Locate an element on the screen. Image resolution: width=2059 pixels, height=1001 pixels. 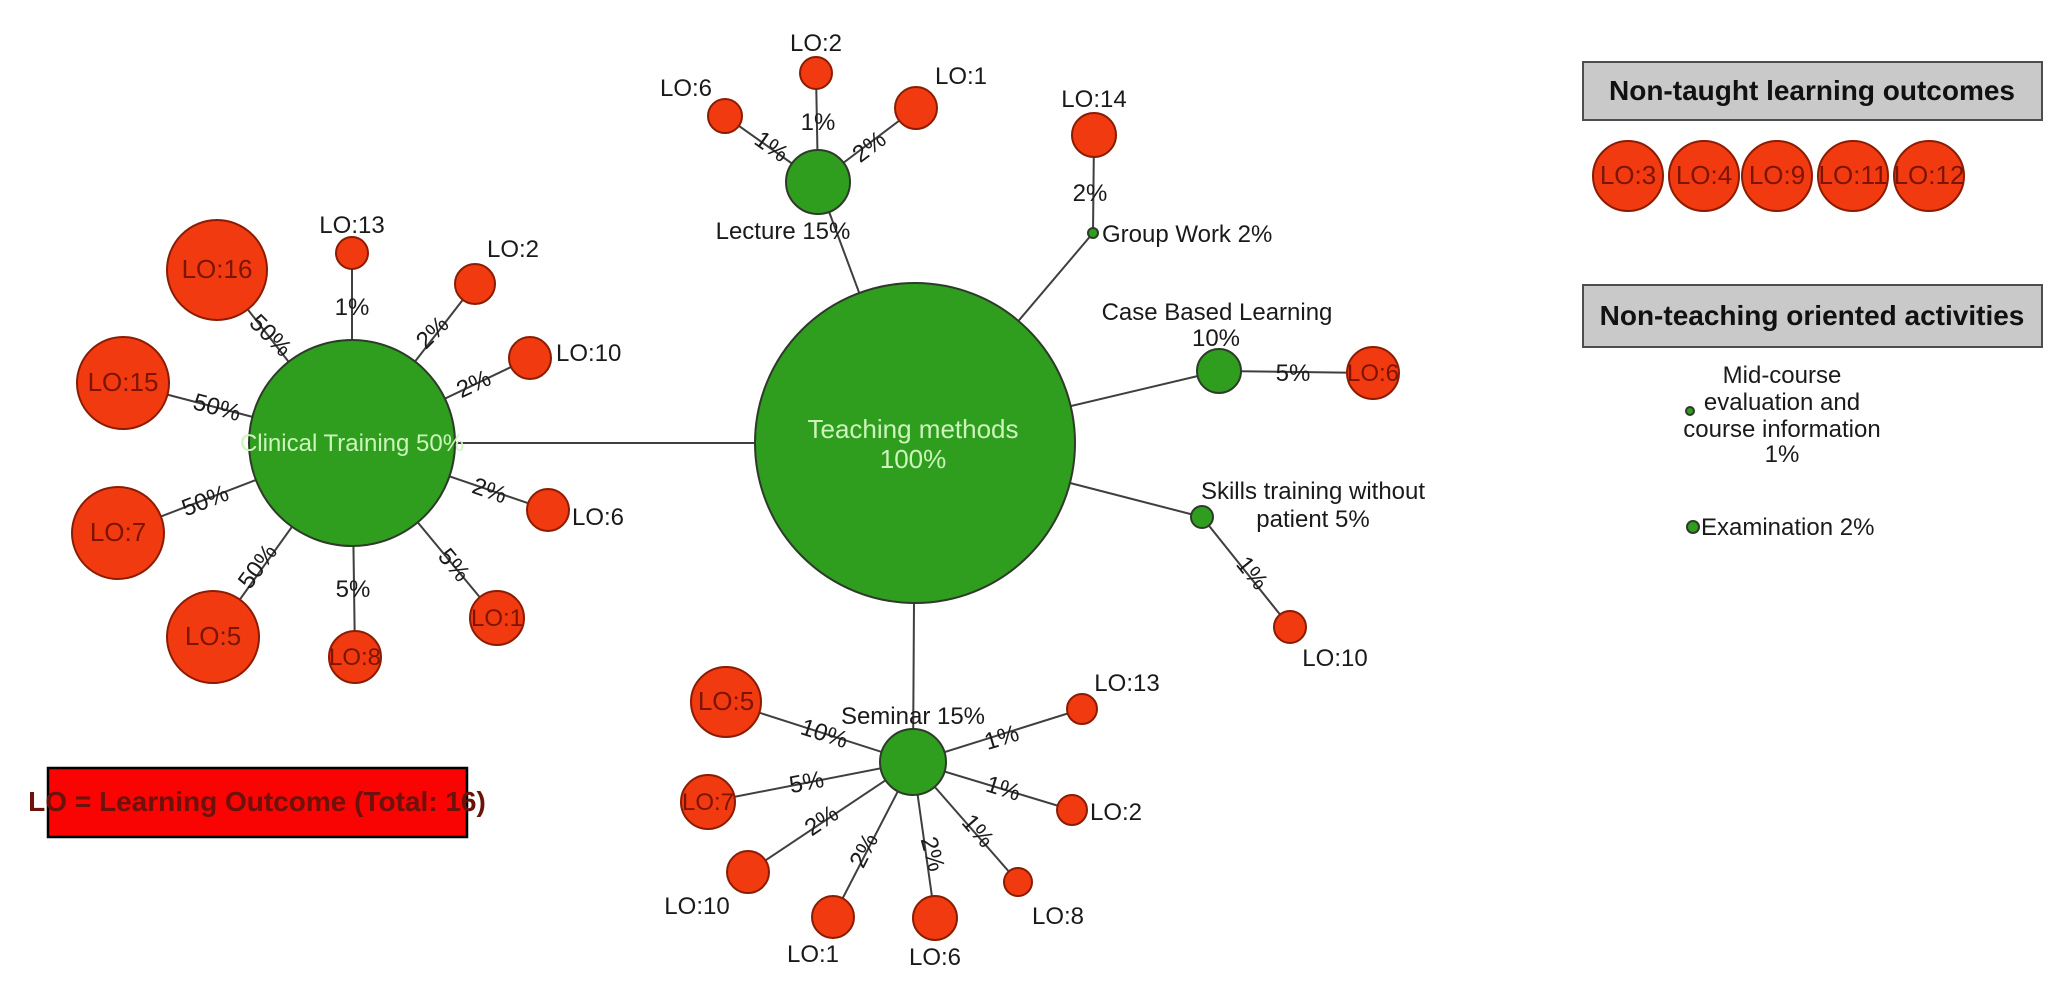
node-skills-lo10 is located at coordinates (1290, 627).